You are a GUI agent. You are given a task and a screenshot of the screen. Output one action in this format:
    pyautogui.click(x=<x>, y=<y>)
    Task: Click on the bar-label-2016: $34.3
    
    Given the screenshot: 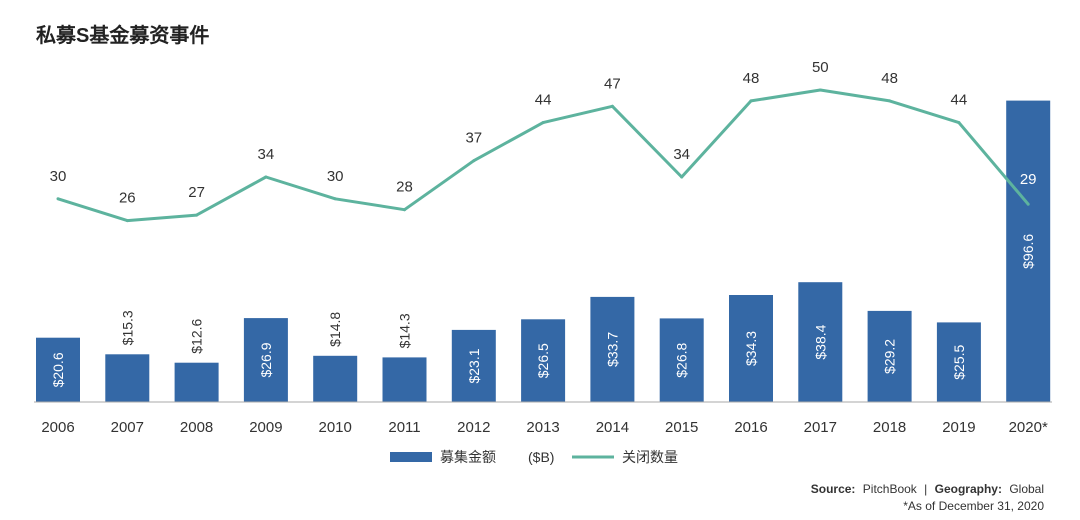 What is the action you would take?
    pyautogui.click(x=751, y=348)
    